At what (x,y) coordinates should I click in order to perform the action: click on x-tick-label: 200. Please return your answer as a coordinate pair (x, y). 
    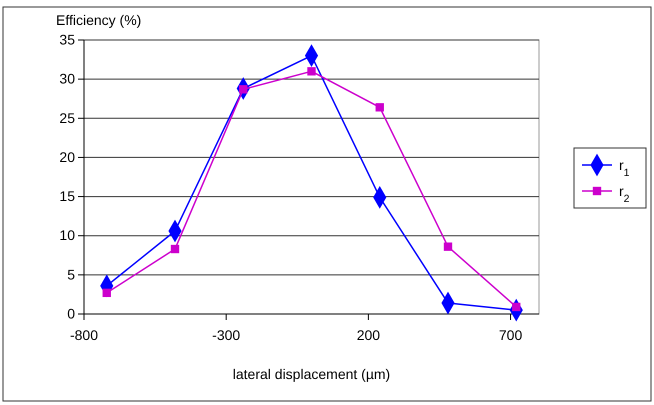
    Looking at the image, I should click on (368, 334).